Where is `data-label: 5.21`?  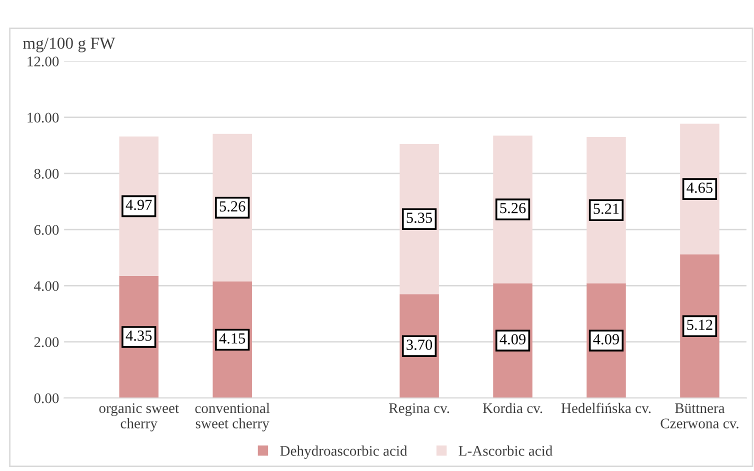
data-label: 5.21 is located at coordinates (606, 209).